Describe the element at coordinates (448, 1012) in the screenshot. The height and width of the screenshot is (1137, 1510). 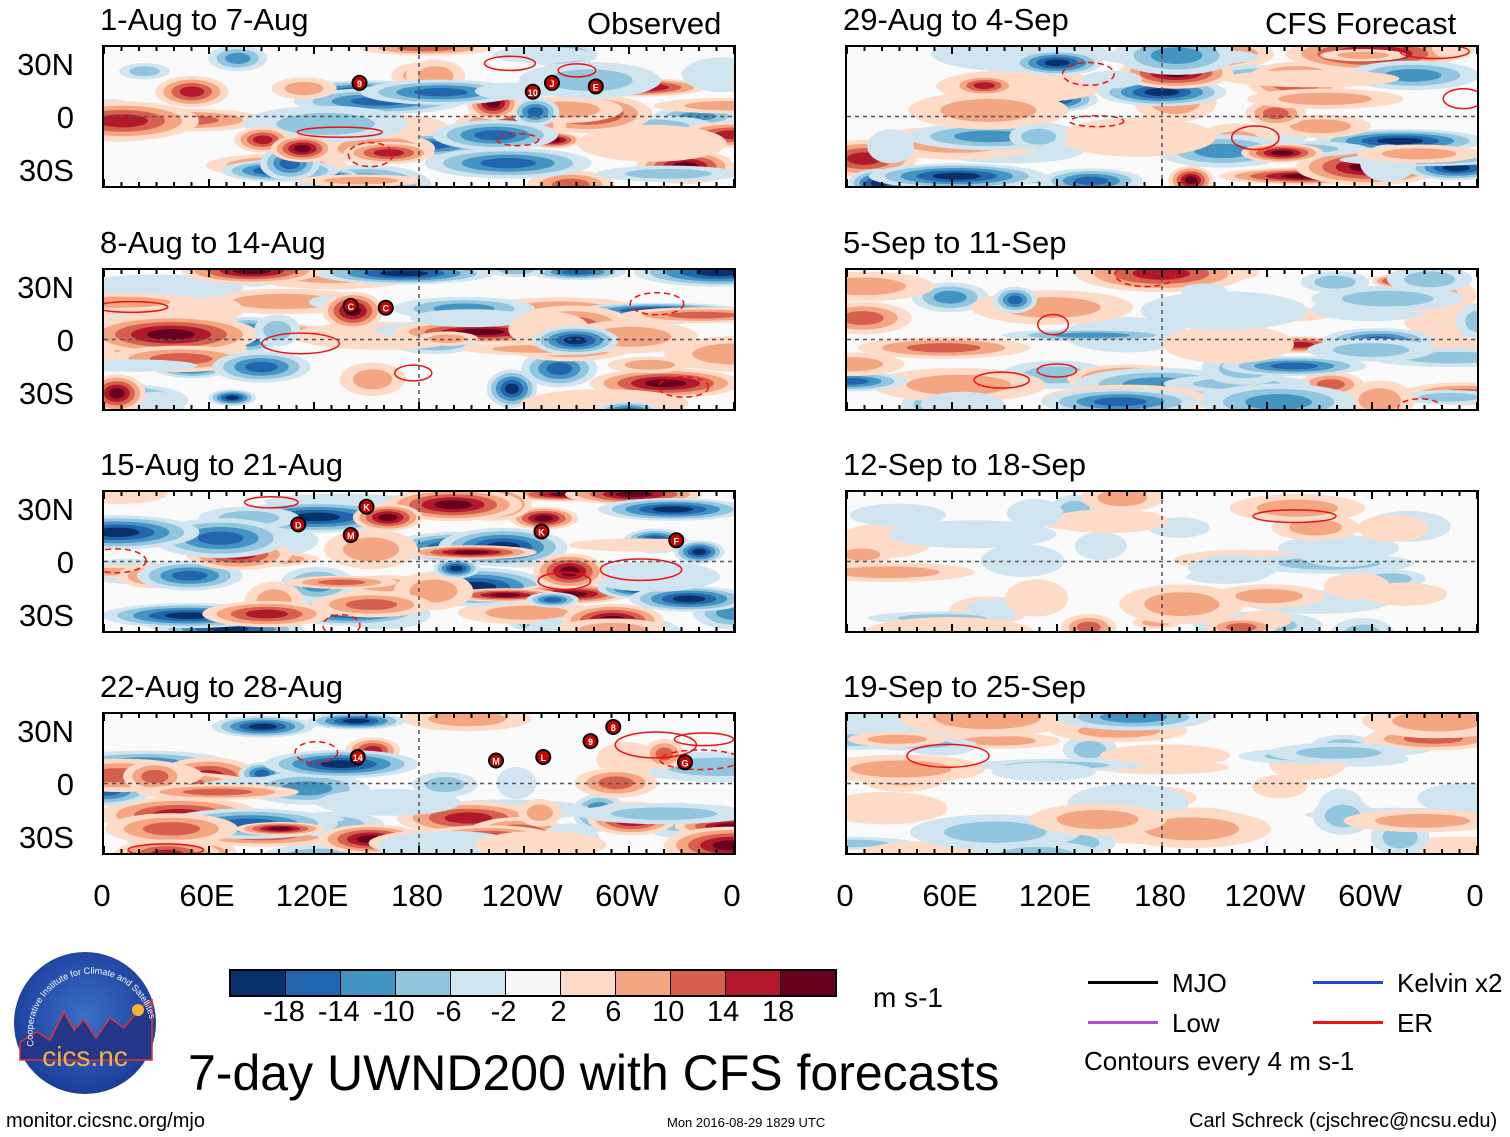
I see `colorbar-tick: -6` at that location.